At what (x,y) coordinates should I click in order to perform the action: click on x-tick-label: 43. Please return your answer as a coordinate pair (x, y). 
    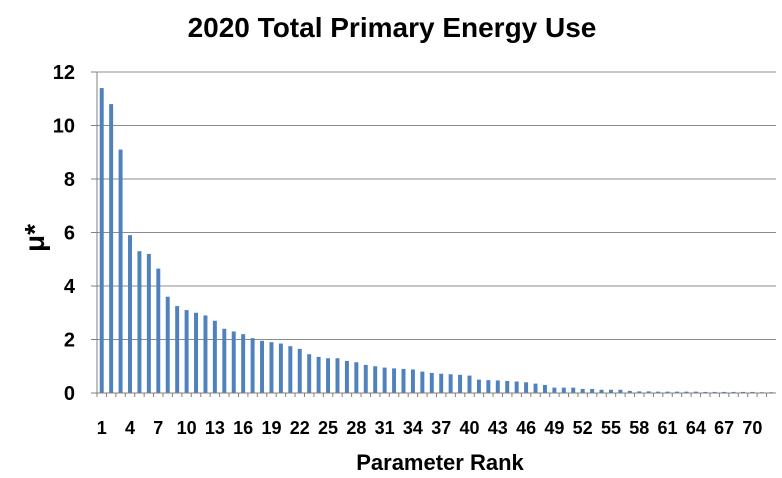
    Looking at the image, I should click on (498, 428).